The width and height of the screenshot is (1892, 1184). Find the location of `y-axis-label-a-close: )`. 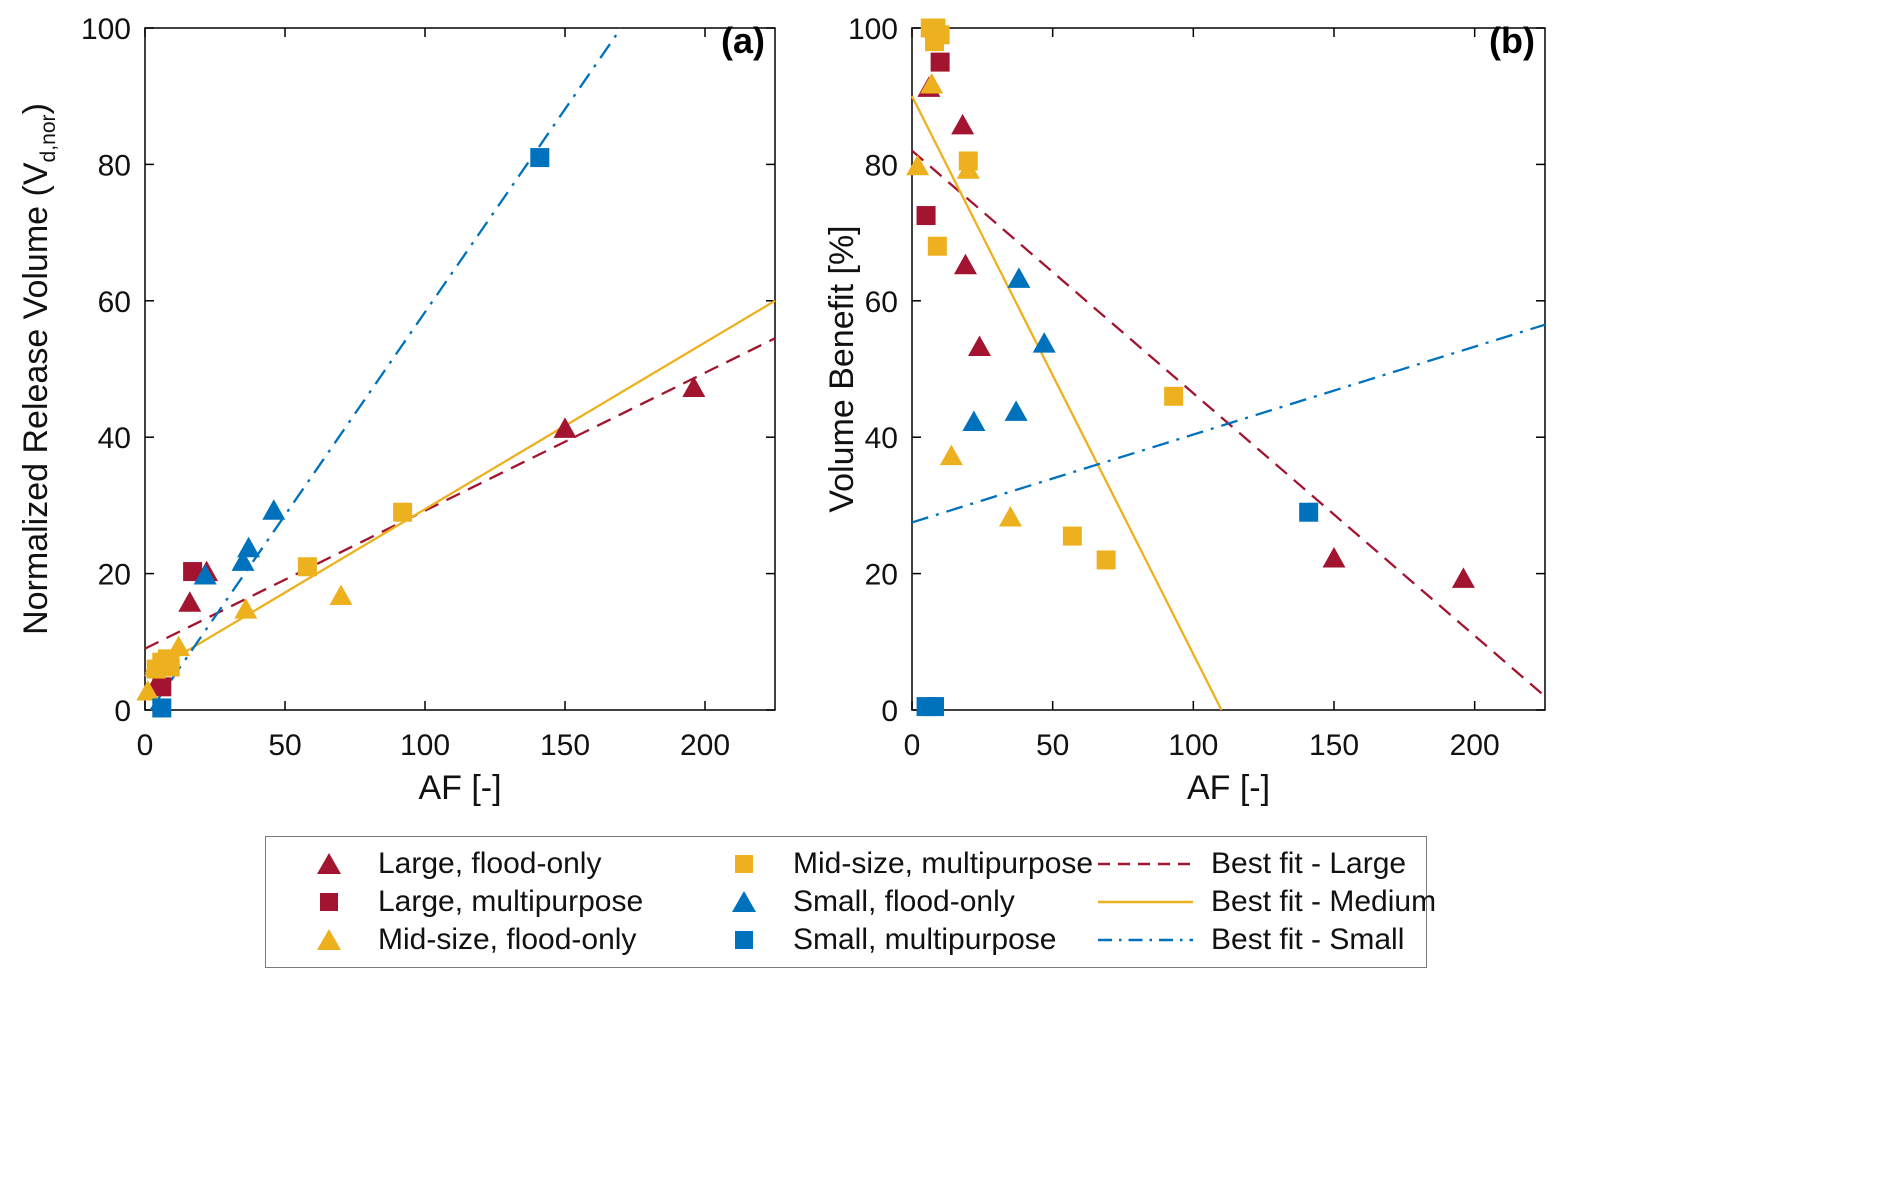

y-axis-label-a-close: ) is located at coordinates (36, 109).